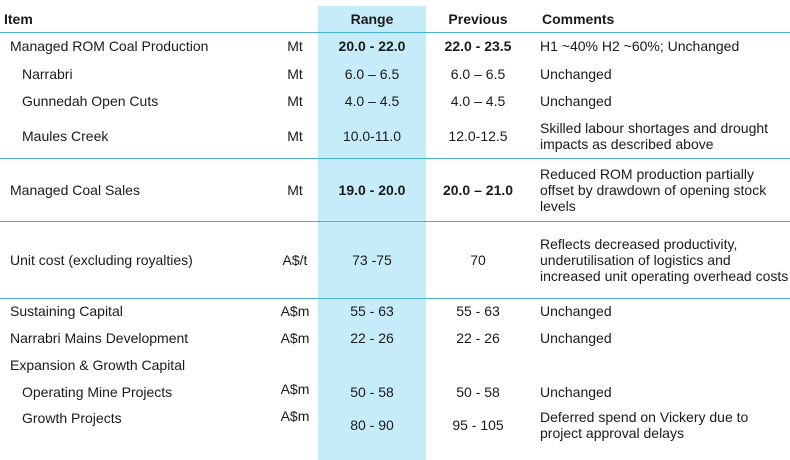 The image size is (790, 460). Describe the element at coordinates (90, 101) in the screenshot. I see `row-item: Gunnedah Open Cuts` at that location.